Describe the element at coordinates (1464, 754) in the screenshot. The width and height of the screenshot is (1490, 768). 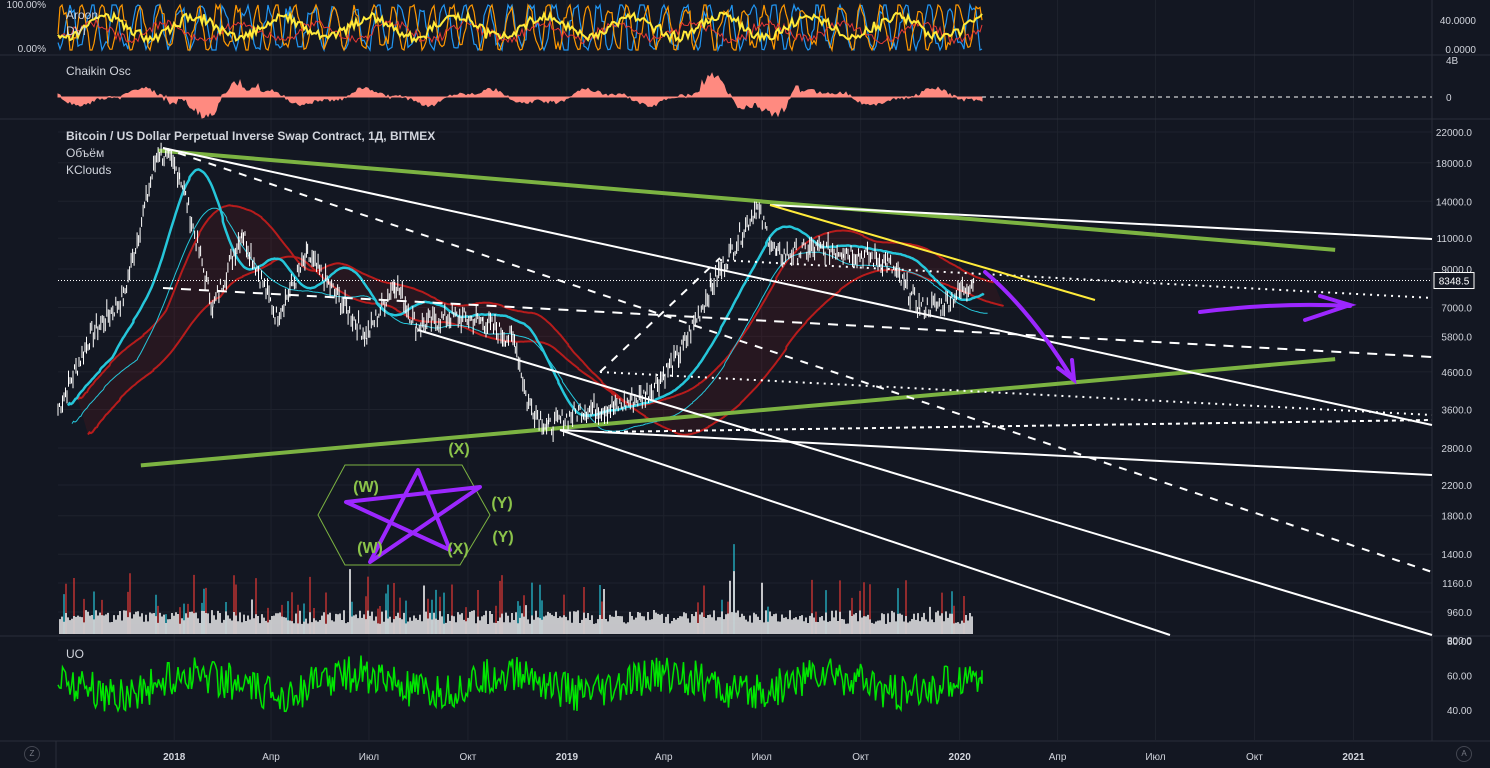
I see `auto-scale-button: A` at that location.